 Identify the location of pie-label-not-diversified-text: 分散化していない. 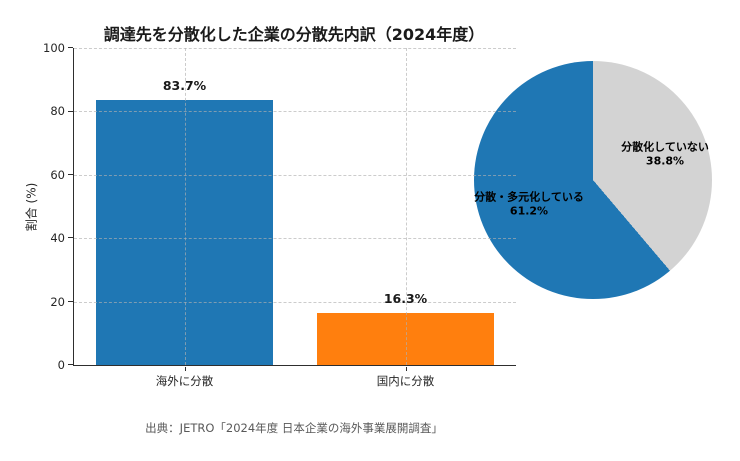
(665, 147).